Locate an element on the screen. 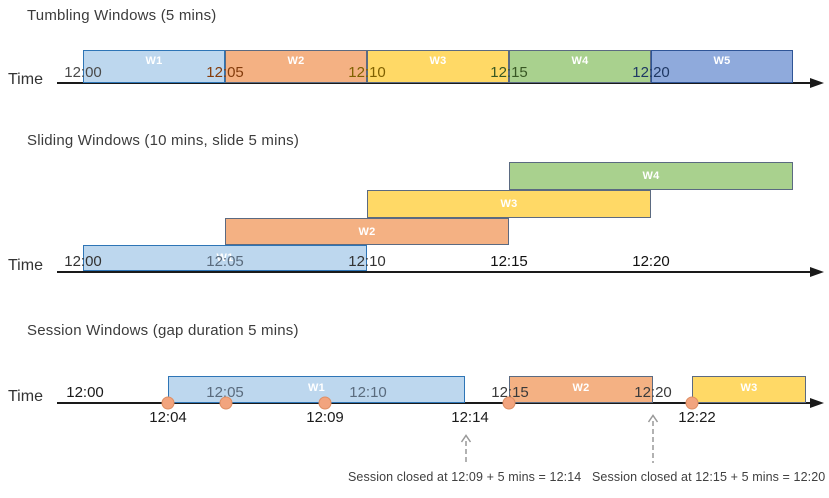 Image resolution: width=829 pixels, height=498 pixels. tumbling-timeline-axis is located at coordinates (434, 83).